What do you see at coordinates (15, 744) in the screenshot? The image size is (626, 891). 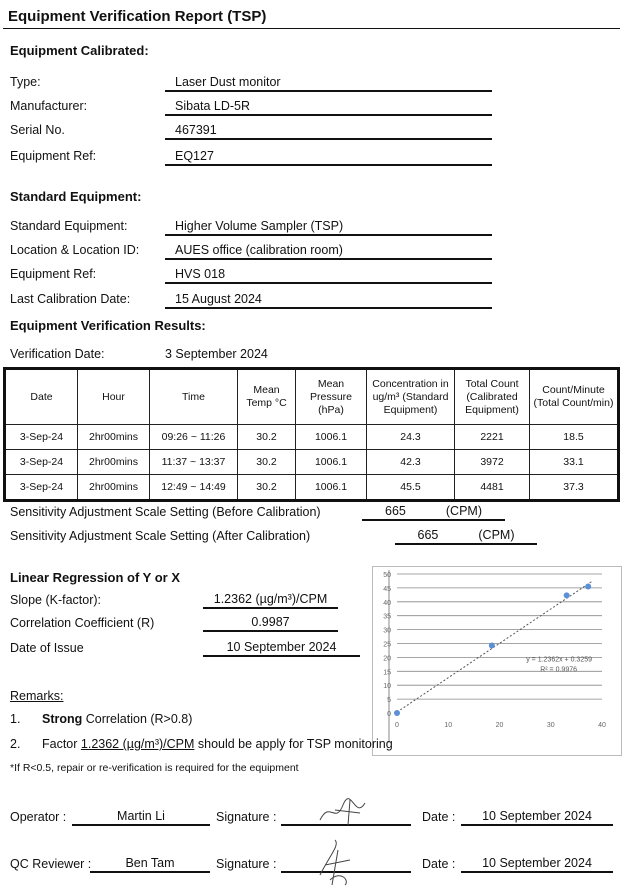 I see `remark-2-number: 2.` at bounding box center [15, 744].